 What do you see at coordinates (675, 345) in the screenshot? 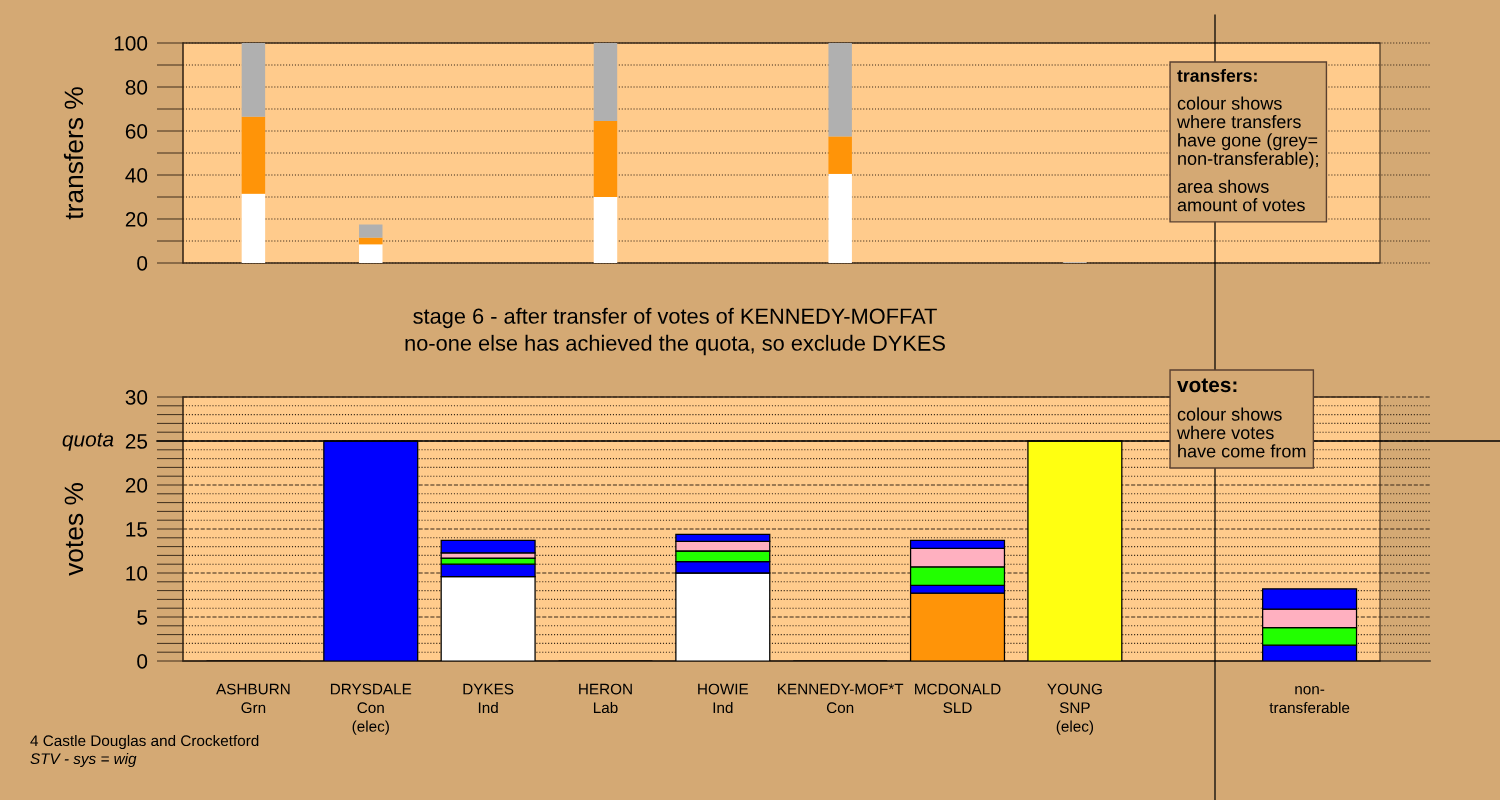
I see `chart-subtitle: no-one else has achieved the quota, so exclude DYKES` at bounding box center [675, 345].